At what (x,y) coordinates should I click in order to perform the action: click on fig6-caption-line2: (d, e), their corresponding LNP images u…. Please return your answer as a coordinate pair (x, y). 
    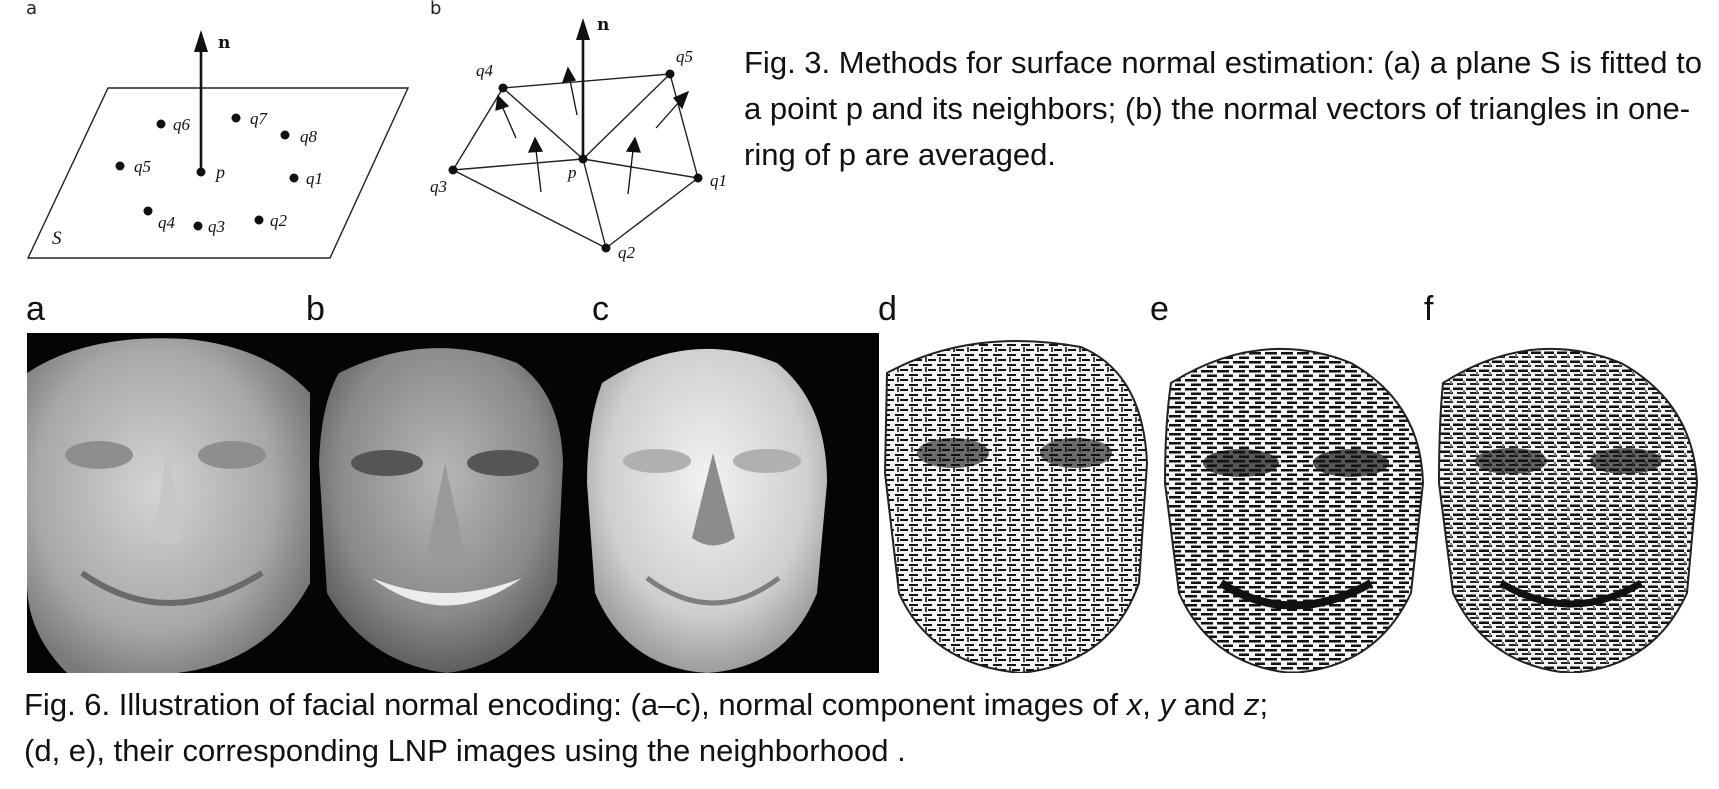
    Looking at the image, I should click on (465, 750).